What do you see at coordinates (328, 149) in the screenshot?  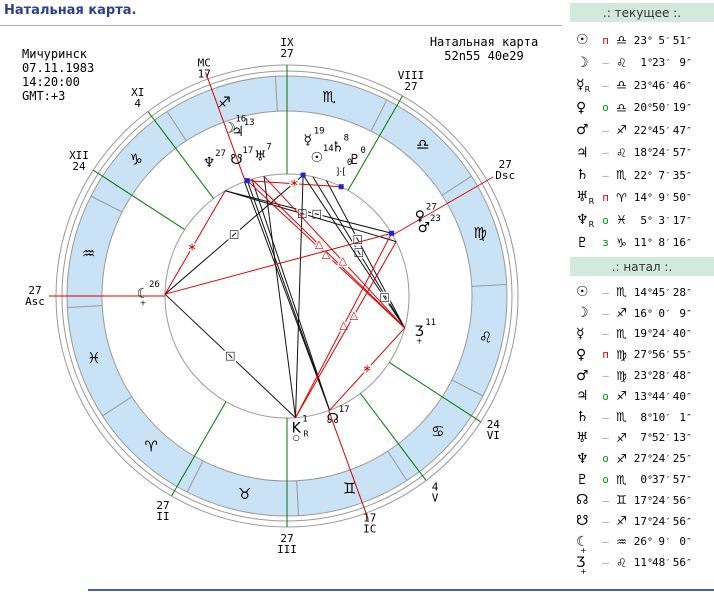 I see `chart-planet-sun-degree: 14` at bounding box center [328, 149].